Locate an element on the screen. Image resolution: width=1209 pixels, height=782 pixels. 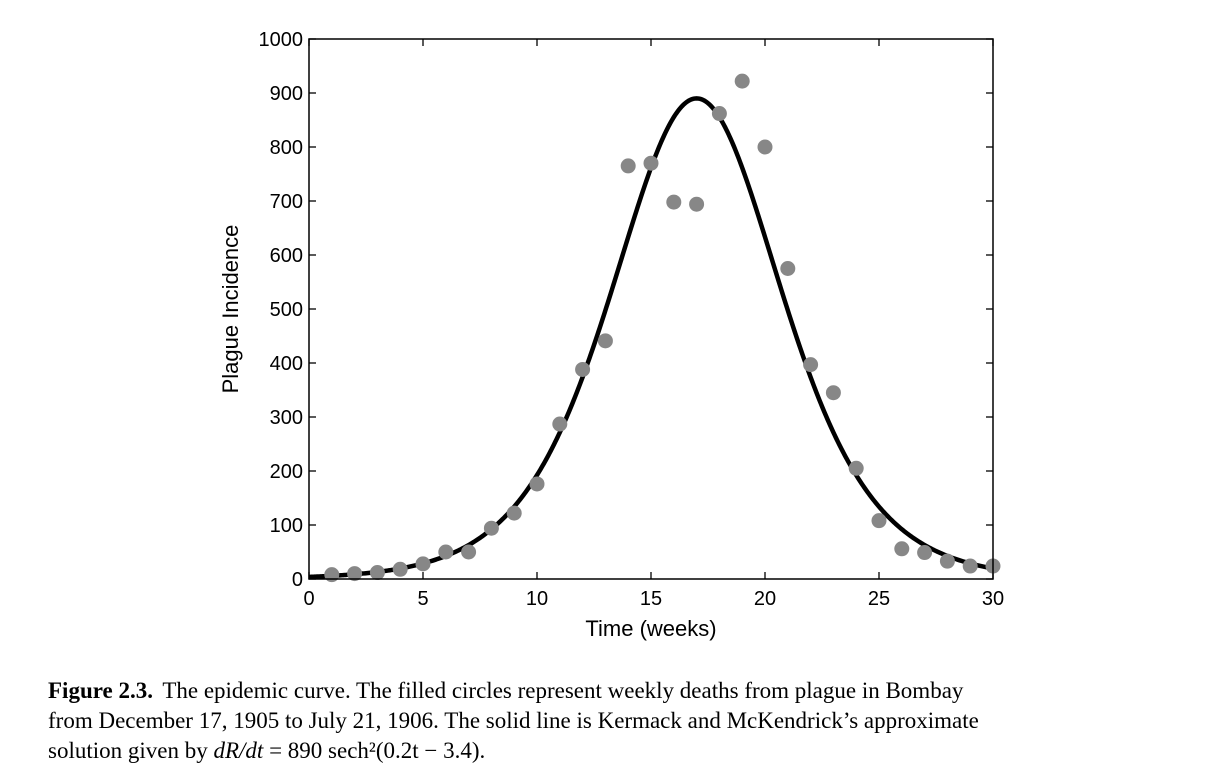
y-tick-label: 200 is located at coordinates (286, 472).